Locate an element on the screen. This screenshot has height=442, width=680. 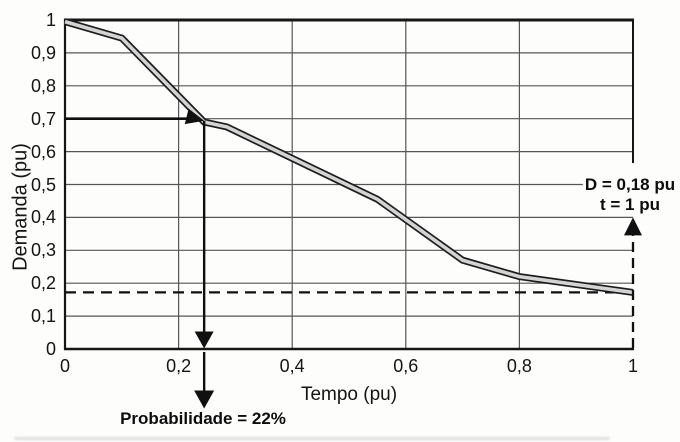
x-tick-label: 0,6 is located at coordinates (406, 366).